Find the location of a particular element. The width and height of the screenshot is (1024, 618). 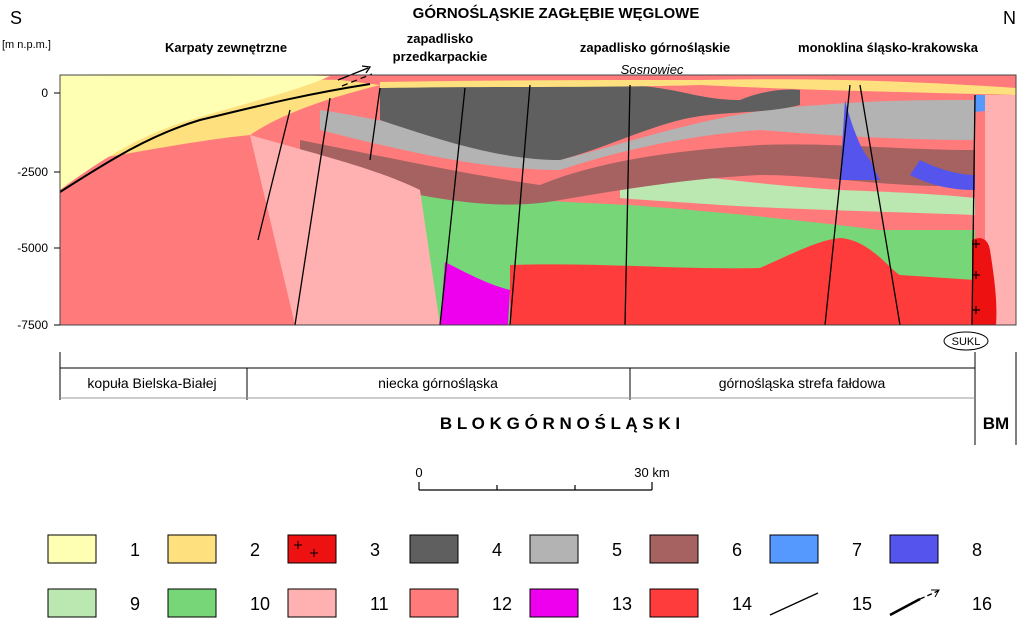

scale-start: 0 is located at coordinates (418, 472).